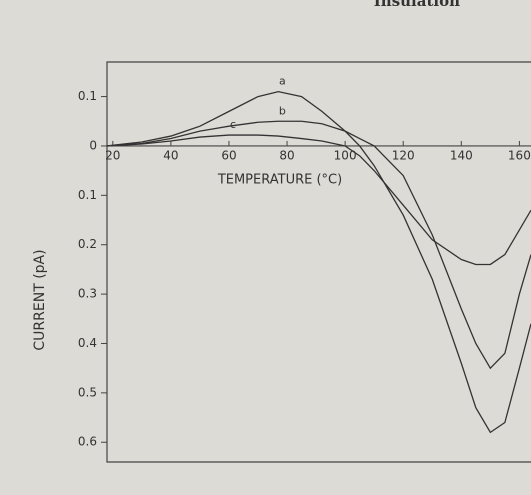  I want to click on y-tick-label: 0.4, so click(87, 343).